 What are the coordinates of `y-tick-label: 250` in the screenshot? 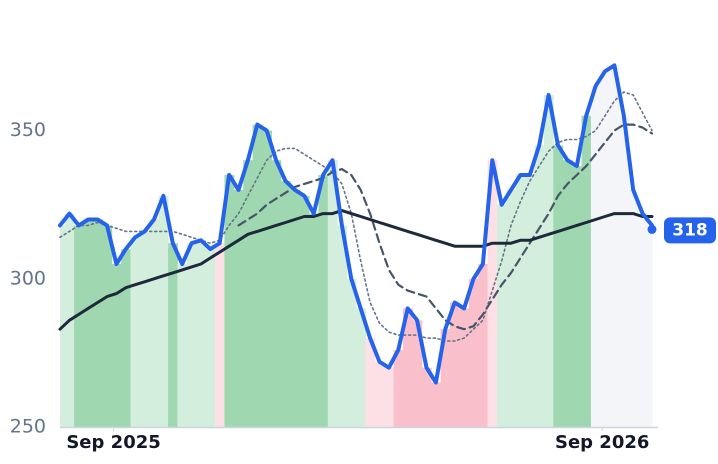 It's located at (28, 427).